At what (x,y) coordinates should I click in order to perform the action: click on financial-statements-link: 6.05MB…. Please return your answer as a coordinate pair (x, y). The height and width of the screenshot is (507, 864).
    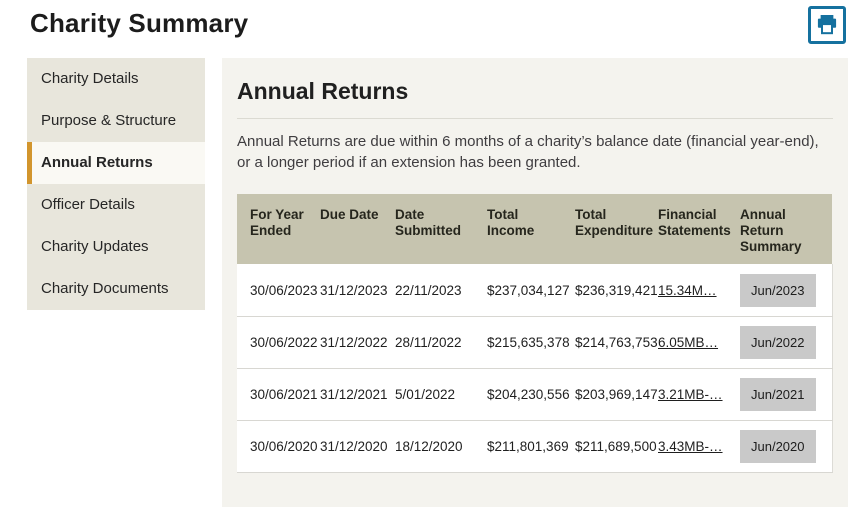
    Looking at the image, I should click on (688, 342).